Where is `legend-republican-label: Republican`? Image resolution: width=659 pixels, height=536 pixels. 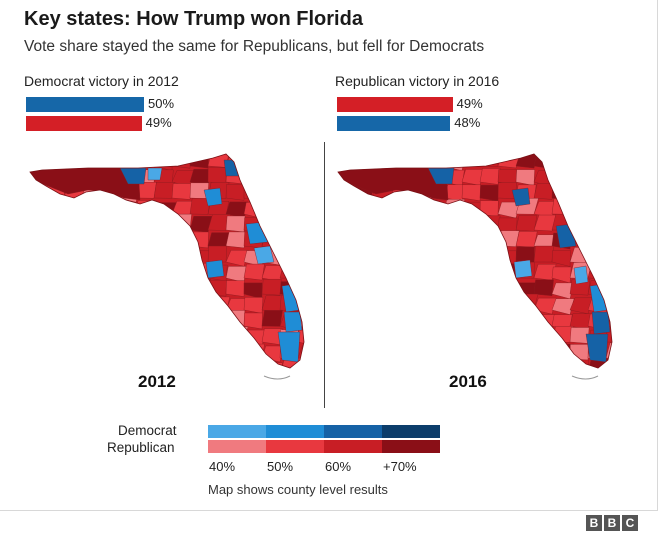
legend-republican-label: Republican is located at coordinates (141, 447).